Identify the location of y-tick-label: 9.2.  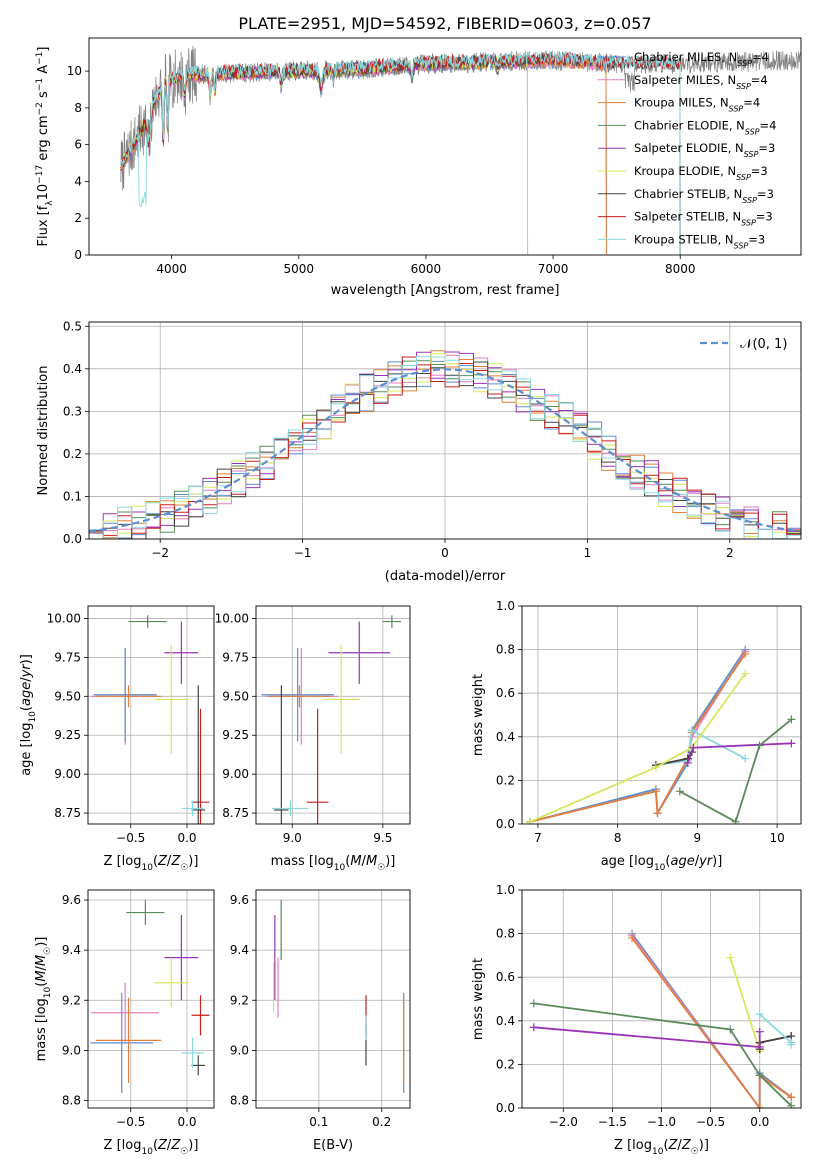
(71, 1000).